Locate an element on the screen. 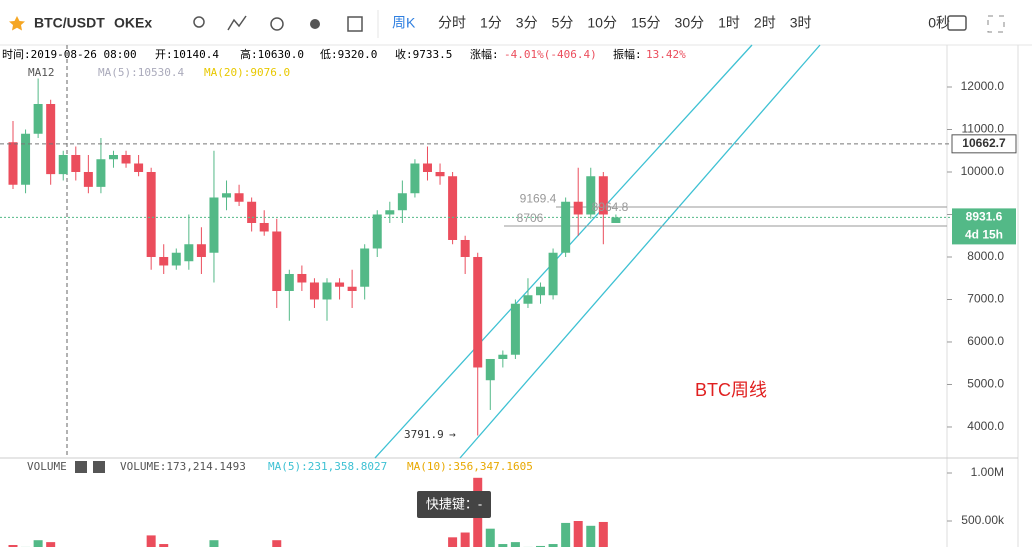 This screenshot has width=1032, height=547. price-mark: 8706 is located at coordinates (530, 218).